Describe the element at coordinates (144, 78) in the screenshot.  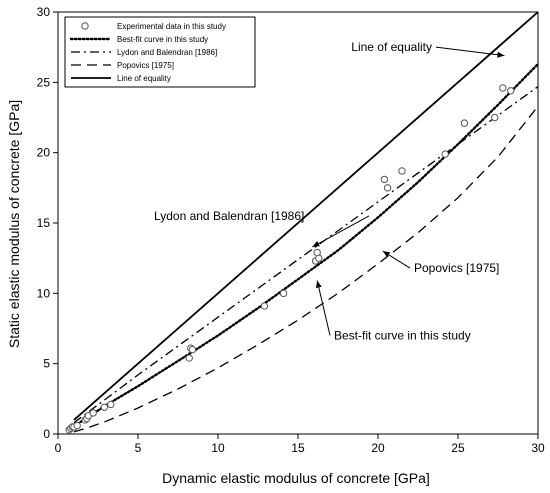
I see `legend-label: Line of equality` at that location.